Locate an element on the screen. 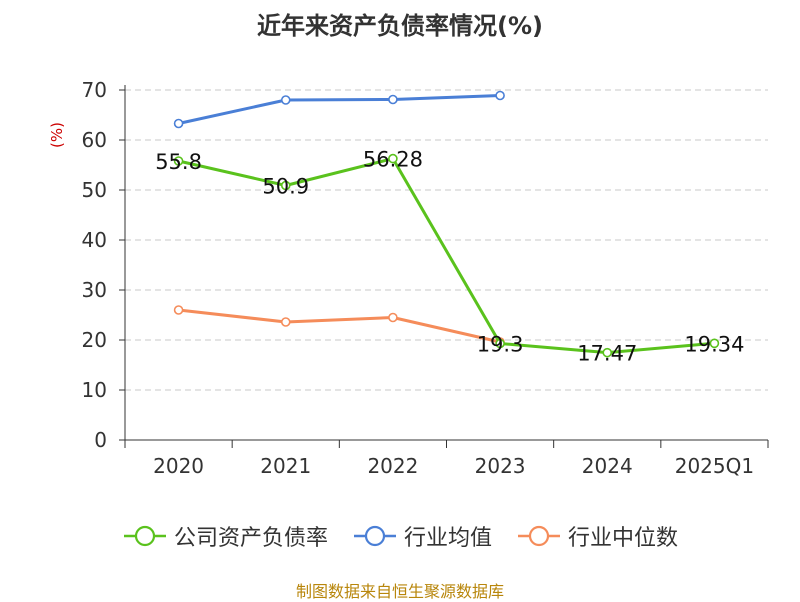 This screenshot has width=800, height=602. x-tick-label: 2023 is located at coordinates (500, 466).